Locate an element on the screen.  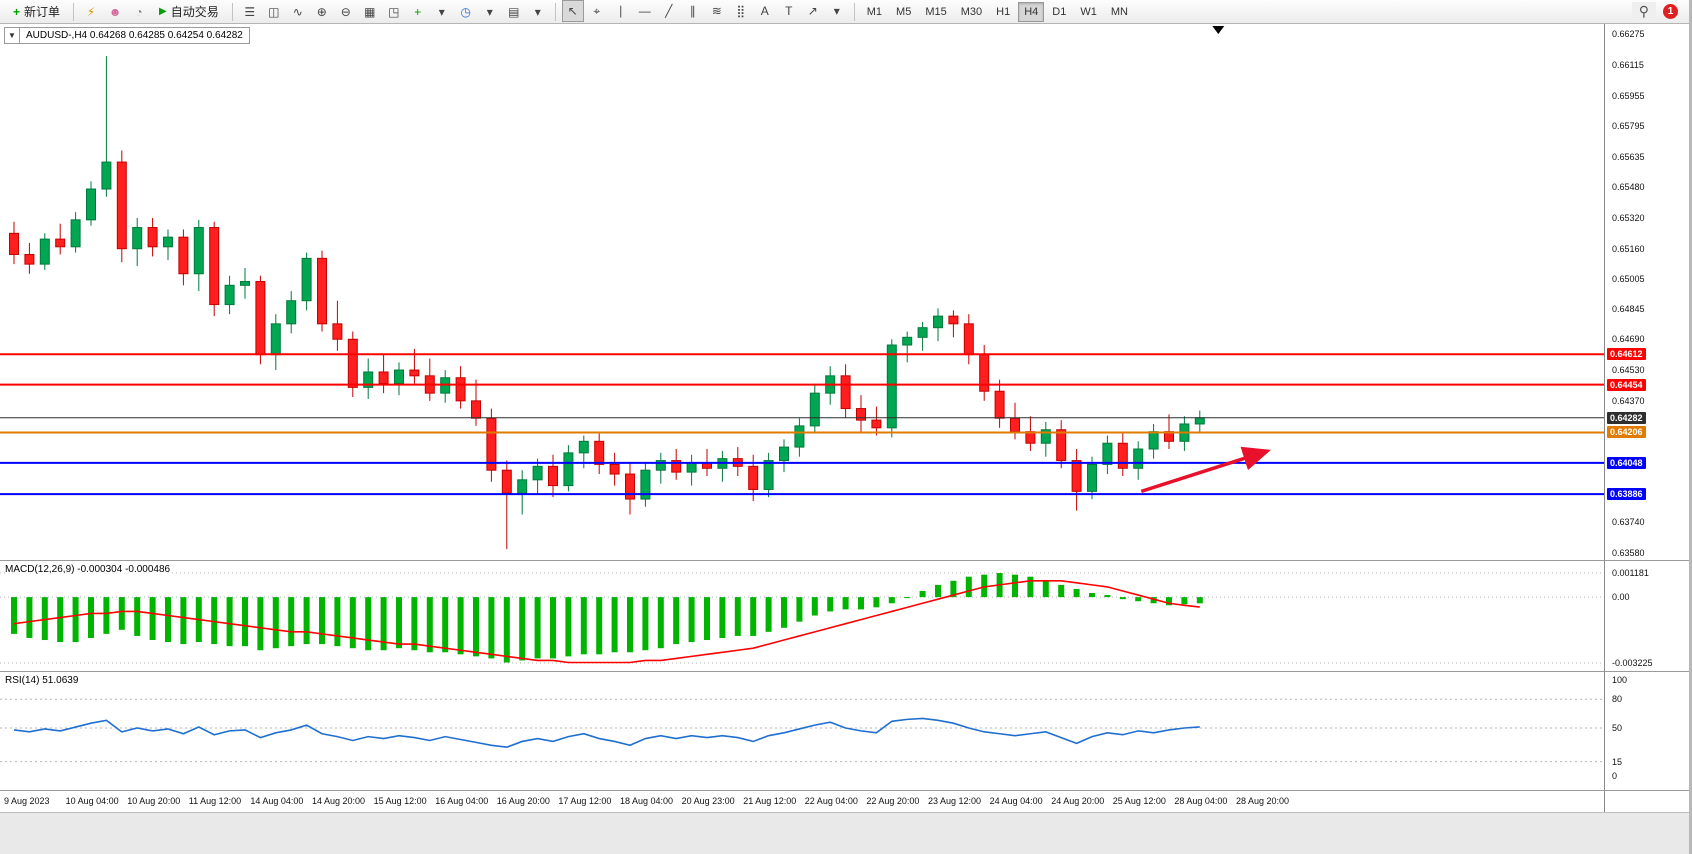
line-chart-button: ∿ is located at coordinates (297, 11).